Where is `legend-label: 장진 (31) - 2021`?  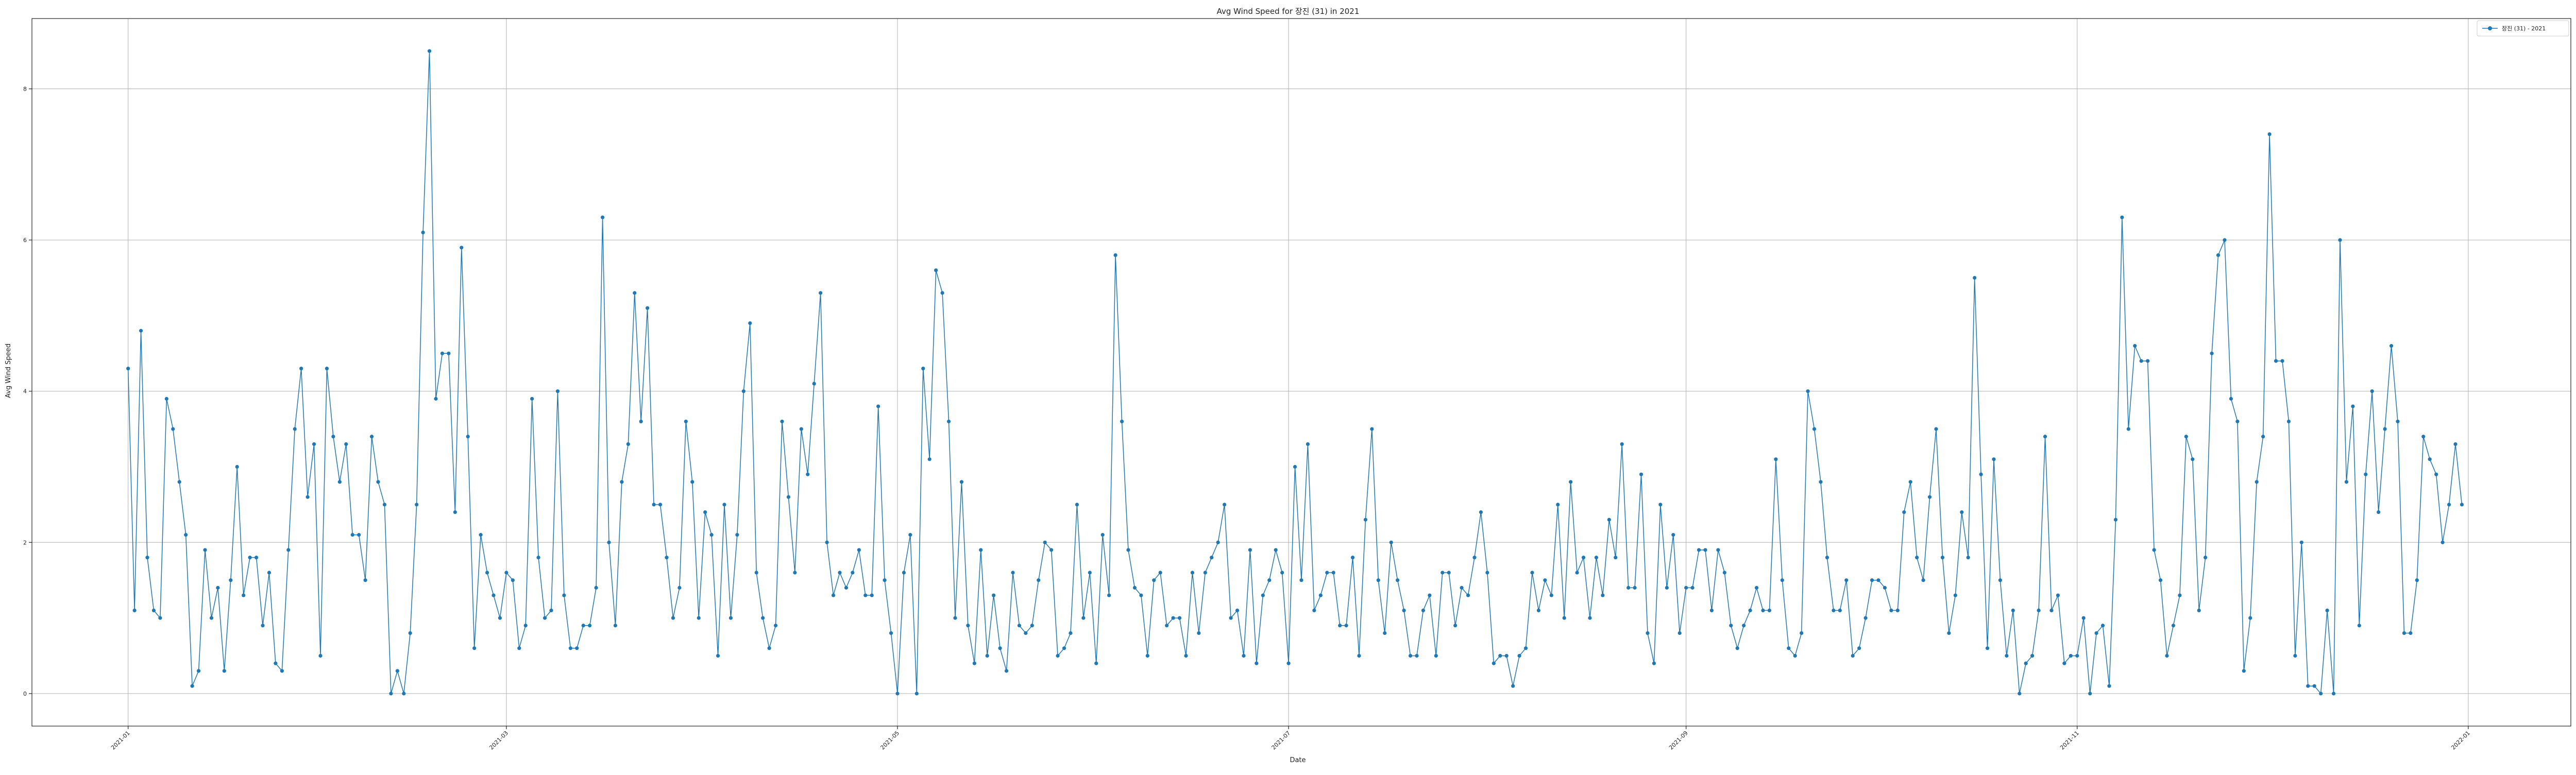
legend-label: 장진 (31) - 2021 is located at coordinates (2524, 28).